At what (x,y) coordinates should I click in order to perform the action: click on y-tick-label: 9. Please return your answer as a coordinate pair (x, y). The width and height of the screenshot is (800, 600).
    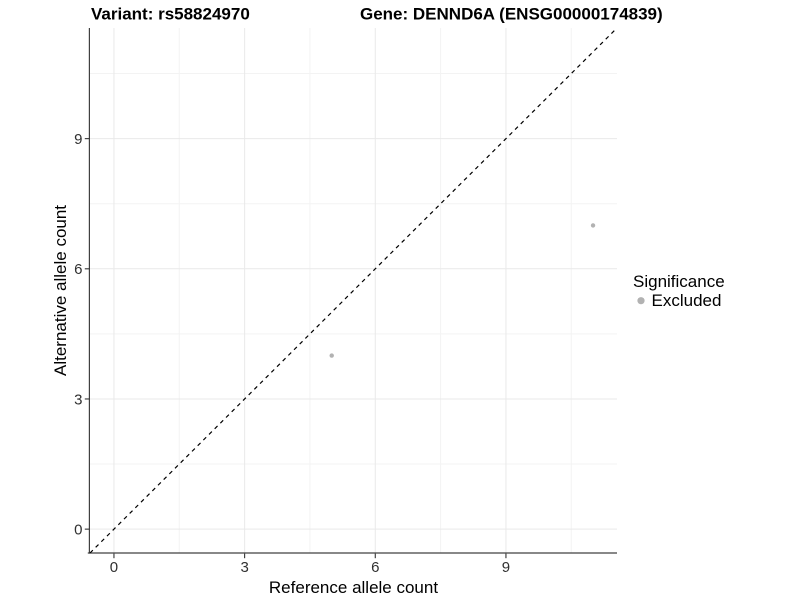
    Looking at the image, I should click on (78, 139).